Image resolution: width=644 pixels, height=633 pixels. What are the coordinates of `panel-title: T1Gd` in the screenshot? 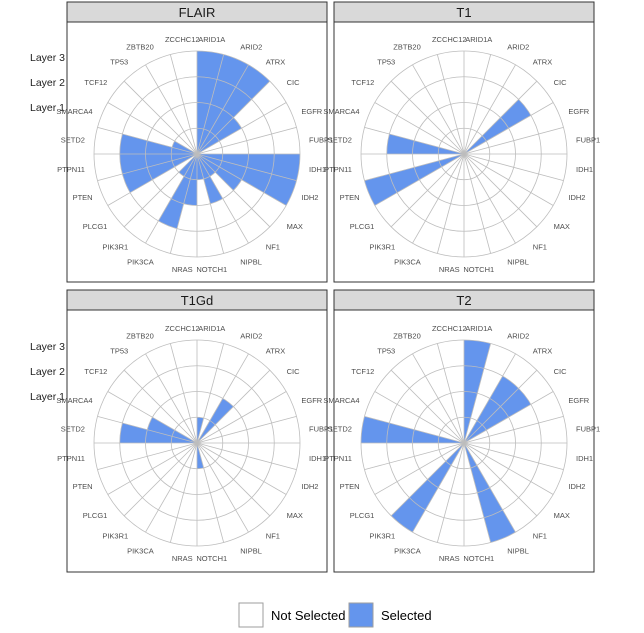 It's located at (197, 300).